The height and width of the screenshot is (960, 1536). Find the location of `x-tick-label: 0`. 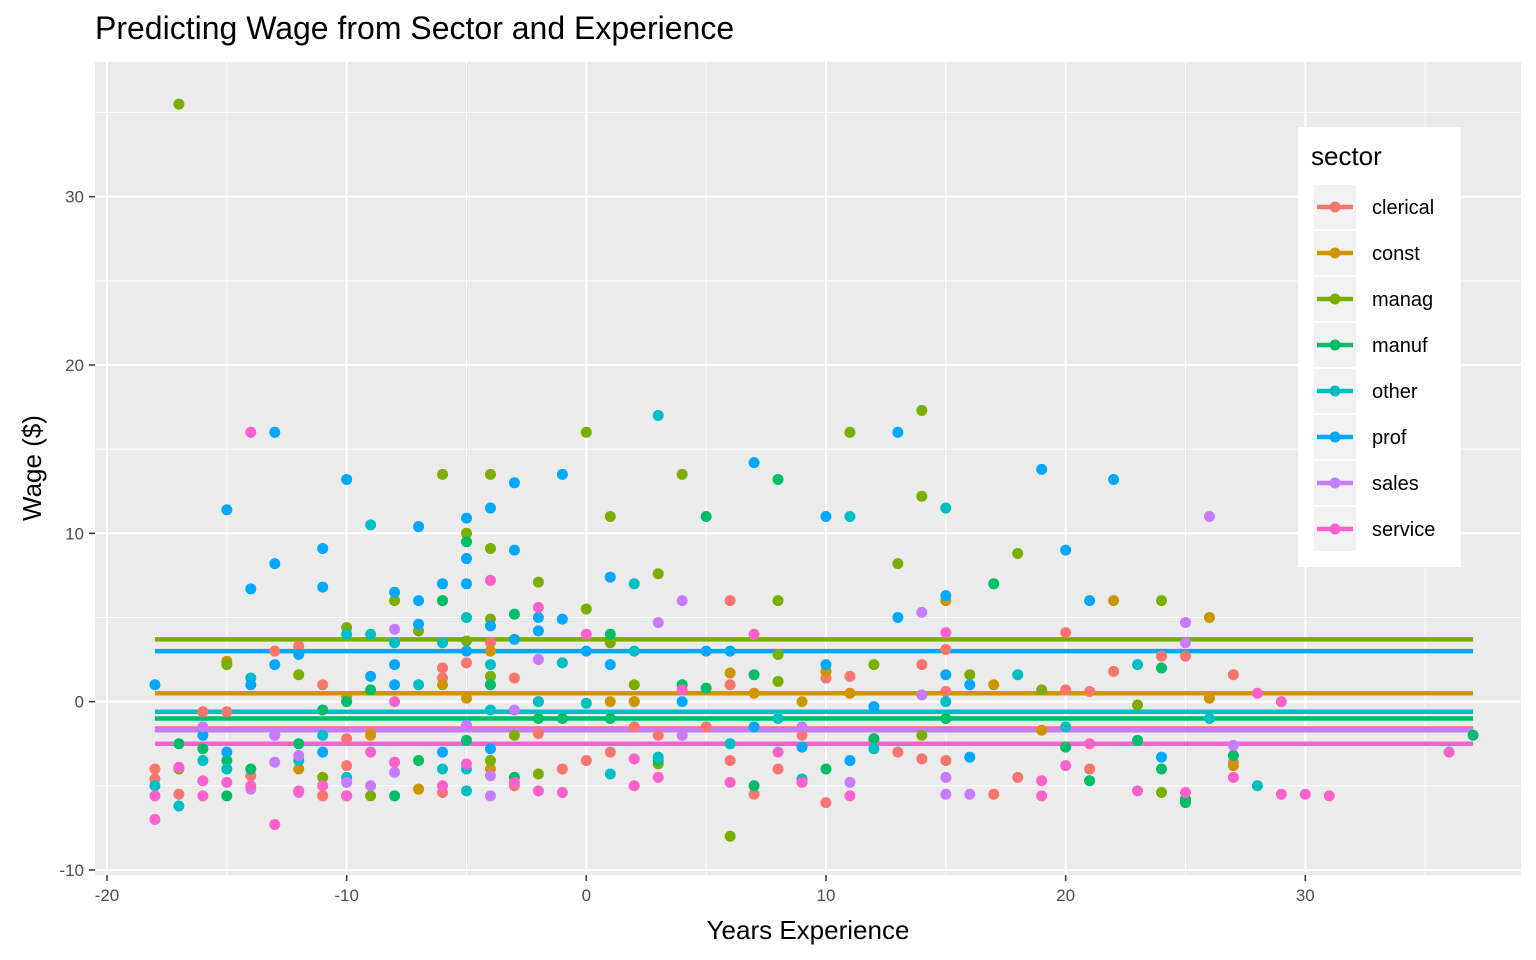

x-tick-label: 0 is located at coordinates (586, 895).